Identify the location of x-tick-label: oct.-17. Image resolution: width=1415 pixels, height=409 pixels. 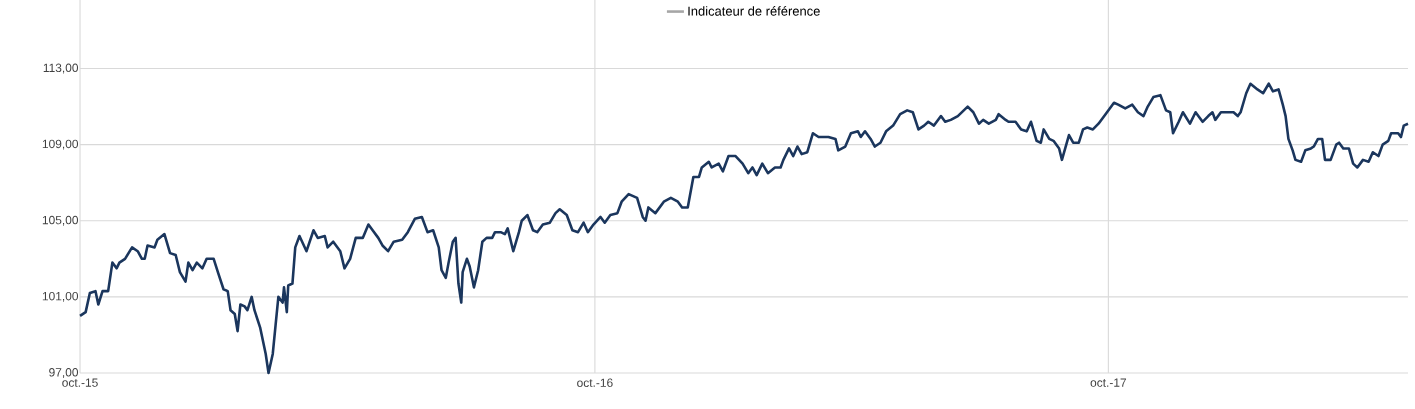
(1108, 382).